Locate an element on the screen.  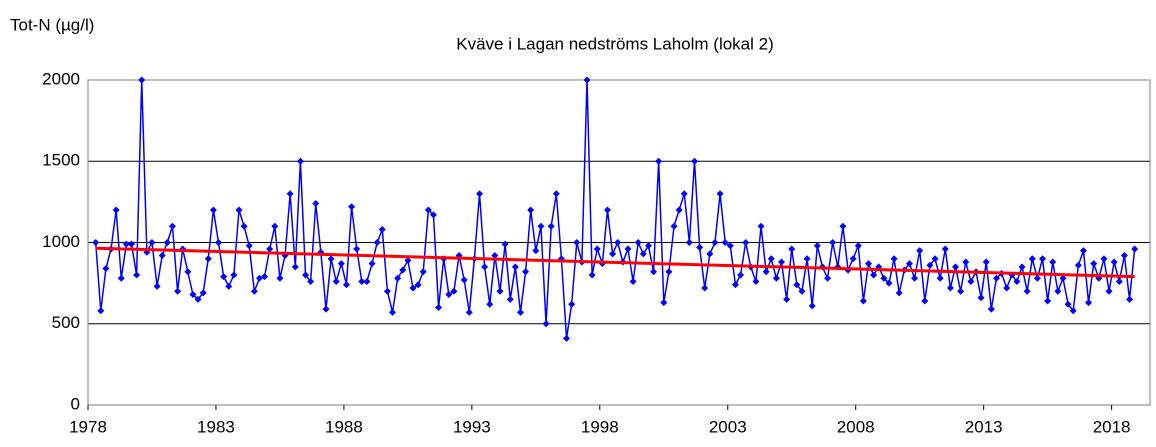
x-tick-label: 1988 is located at coordinates (344, 426).